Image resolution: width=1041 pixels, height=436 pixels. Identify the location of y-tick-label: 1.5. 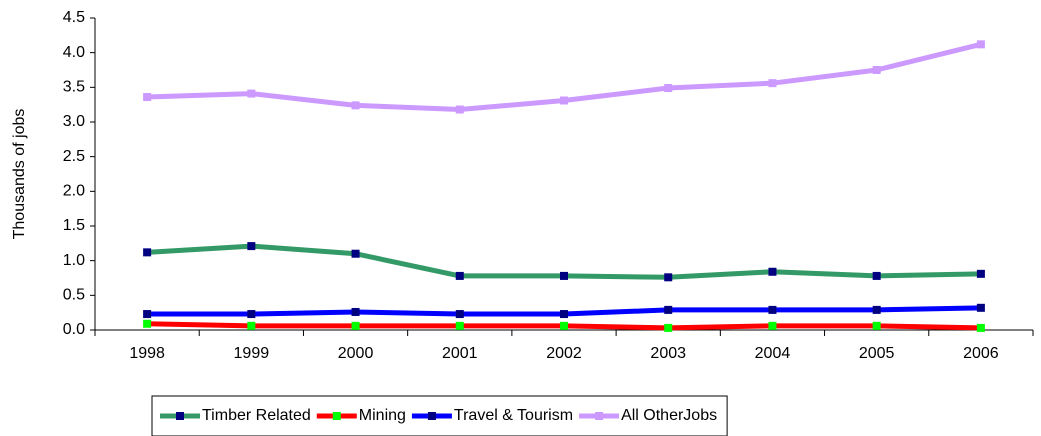
(74, 225).